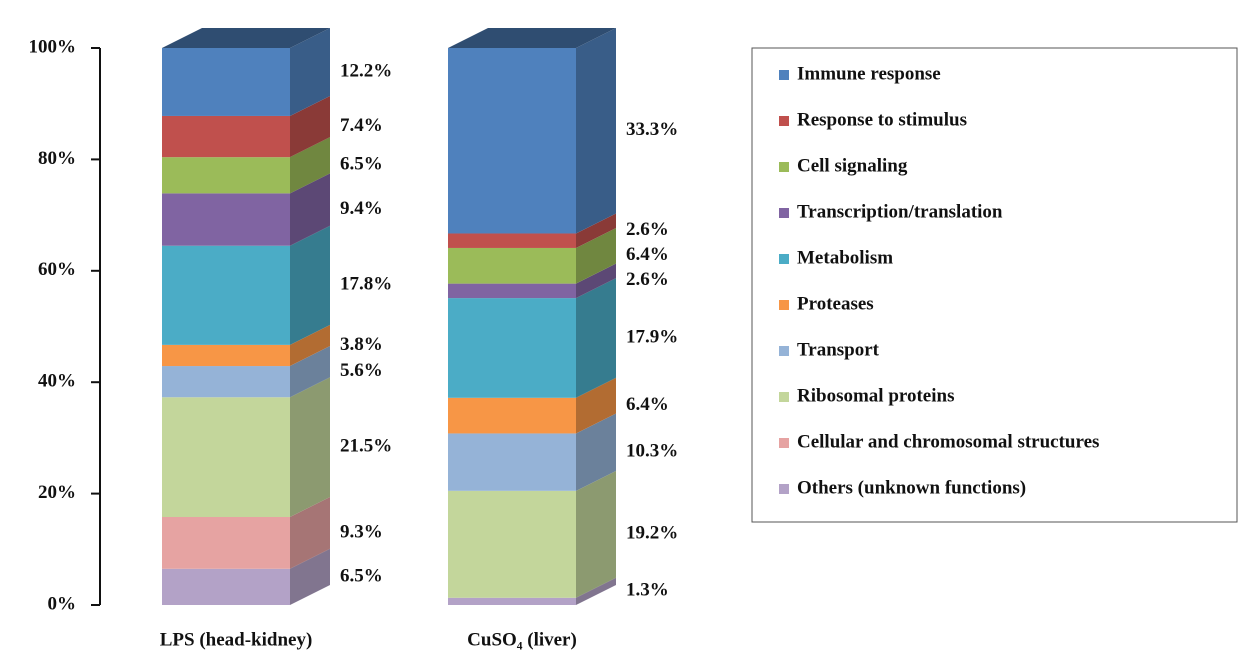 This screenshot has height=659, width=1250. Describe the element at coordinates (62, 603) in the screenshot. I see `y-tick-label: 0%` at that location.